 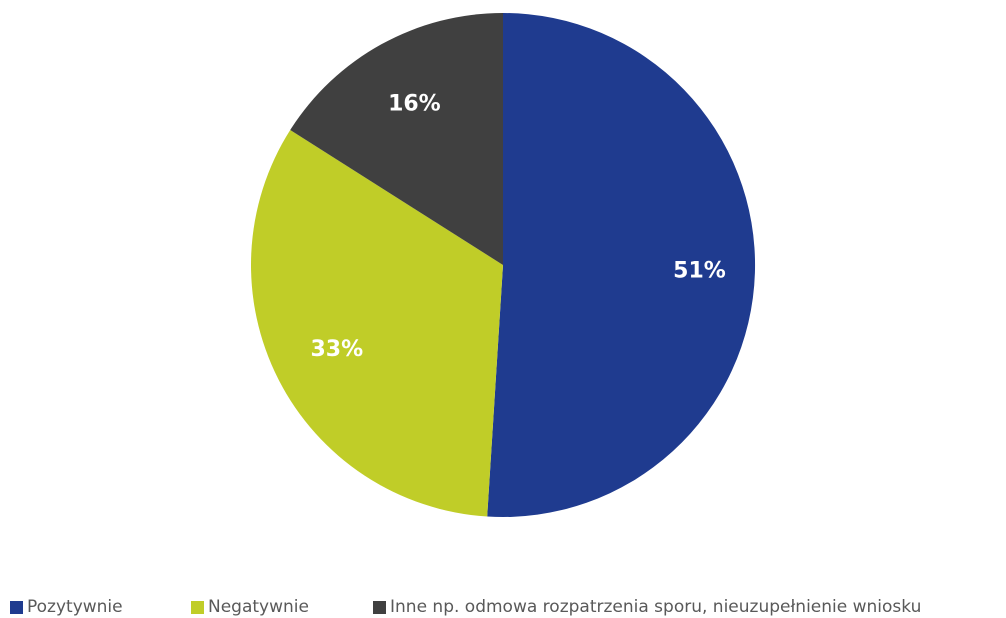 I want to click on pie-slice-inne, so click(x=396, y=139).